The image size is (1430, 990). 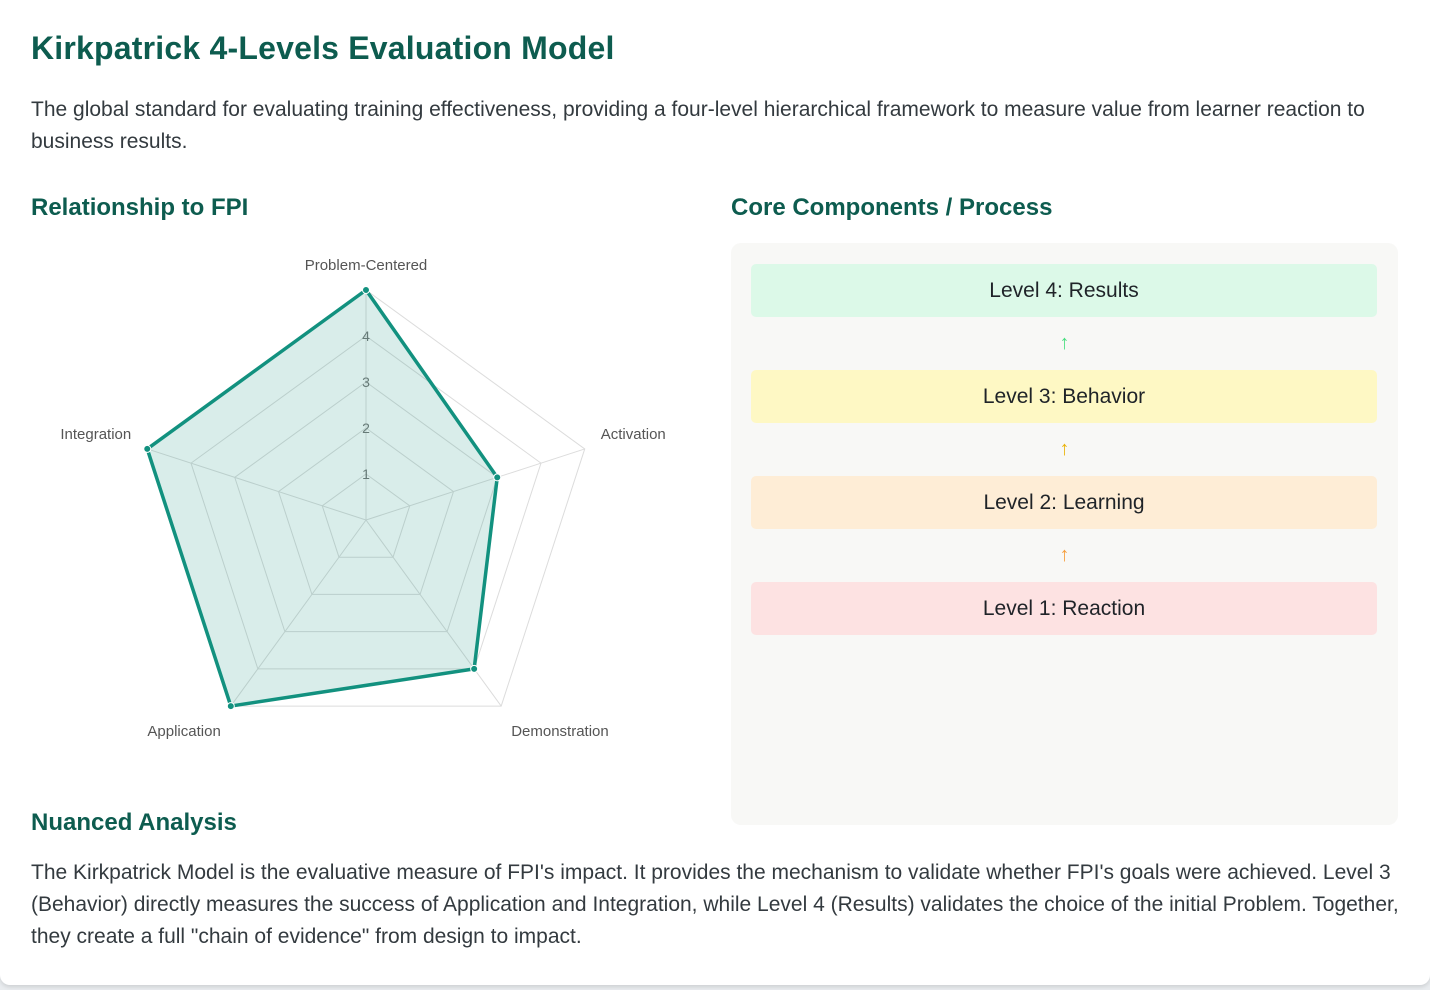 I want to click on level-2-box: Level 2: Learning, so click(x=1064, y=502).